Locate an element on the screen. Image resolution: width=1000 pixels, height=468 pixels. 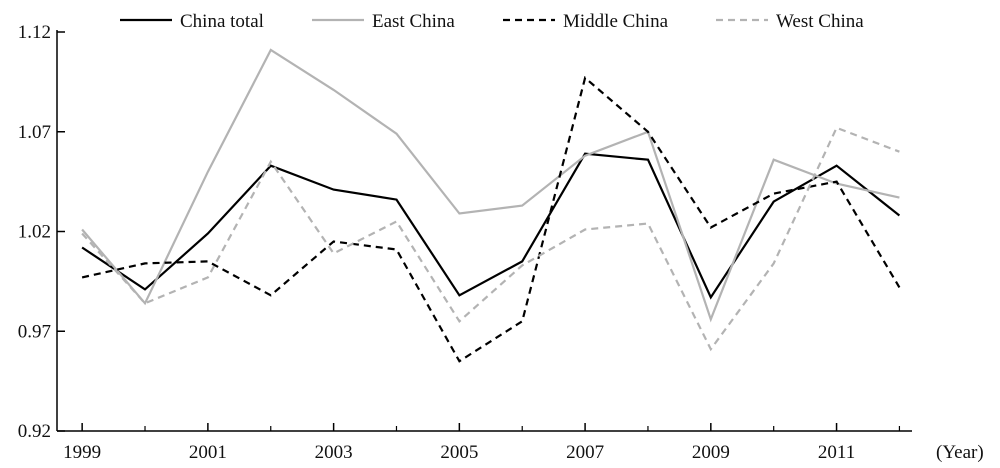
x-axis-ticks: 1999 2001 2003 2005 2007 2009 2011 is located at coordinates (482, 443).